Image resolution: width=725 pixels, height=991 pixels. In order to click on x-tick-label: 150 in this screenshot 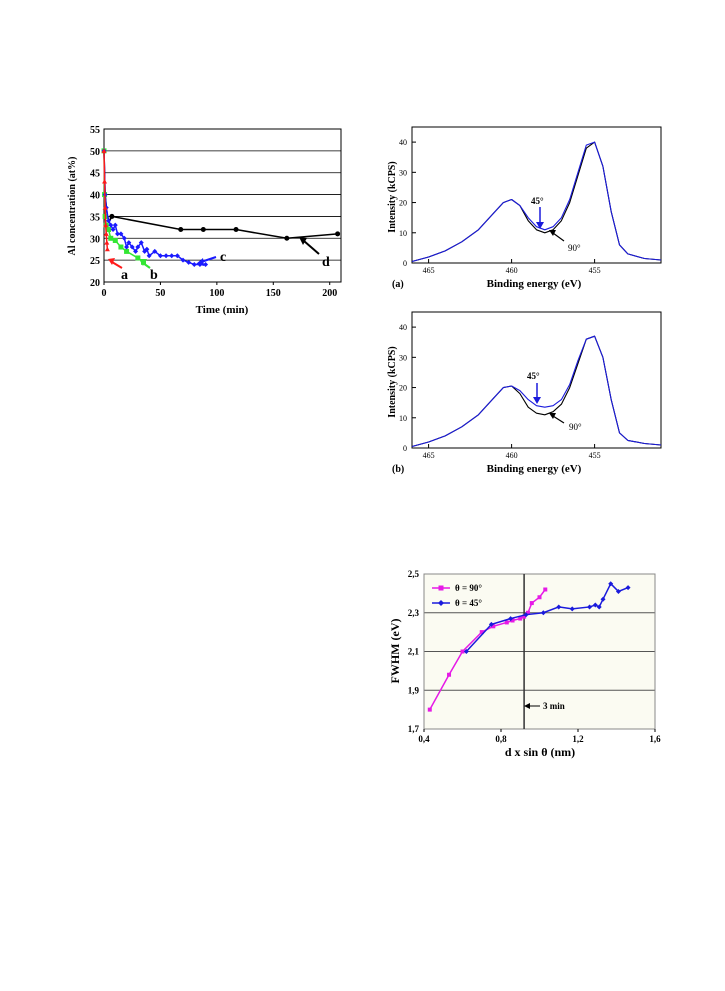, I will do `click(273, 293)`.